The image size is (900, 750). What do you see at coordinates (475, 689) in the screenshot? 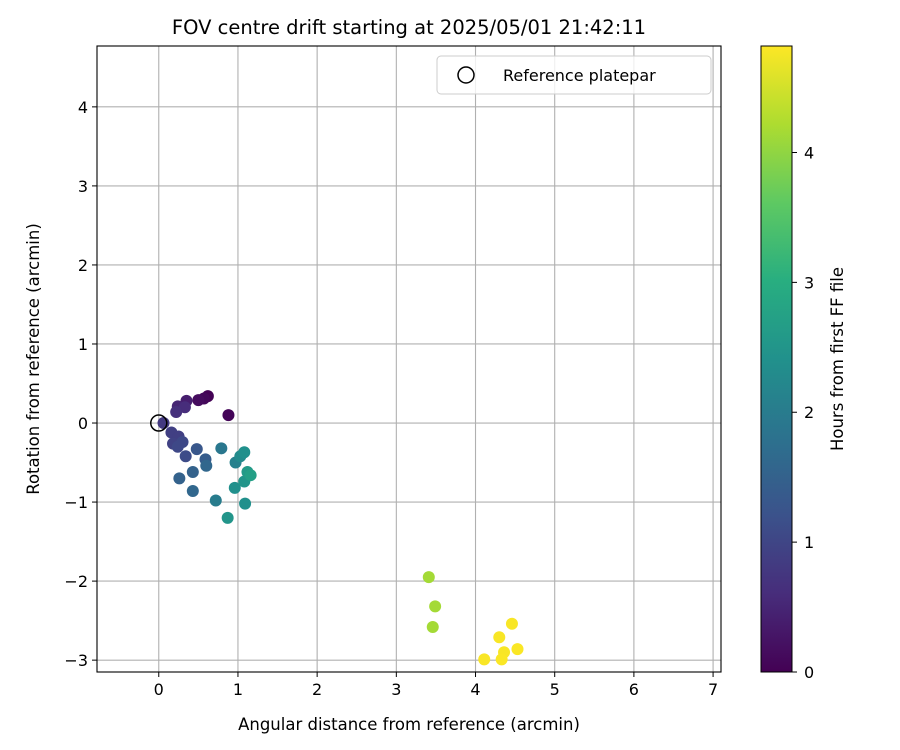
I see `x-tick-label: 4` at bounding box center [475, 689].